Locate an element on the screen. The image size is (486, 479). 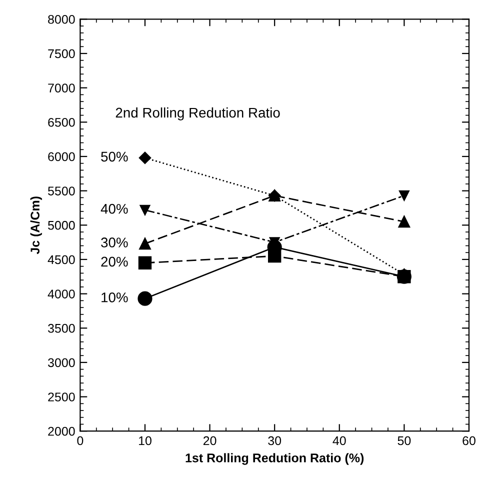
series-label: 10% is located at coordinates (115, 297).